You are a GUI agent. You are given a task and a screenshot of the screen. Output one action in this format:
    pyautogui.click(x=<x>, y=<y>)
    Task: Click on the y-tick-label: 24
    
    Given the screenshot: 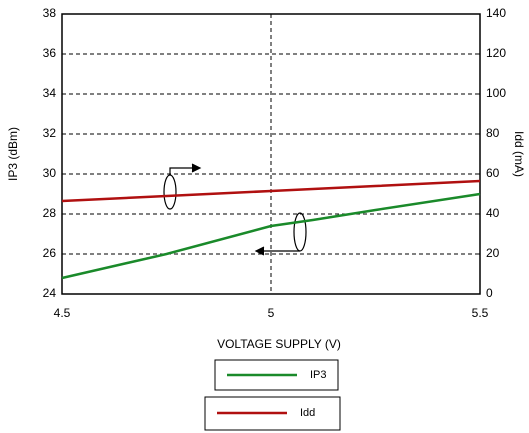 What is the action you would take?
    pyautogui.click(x=50, y=293)
    